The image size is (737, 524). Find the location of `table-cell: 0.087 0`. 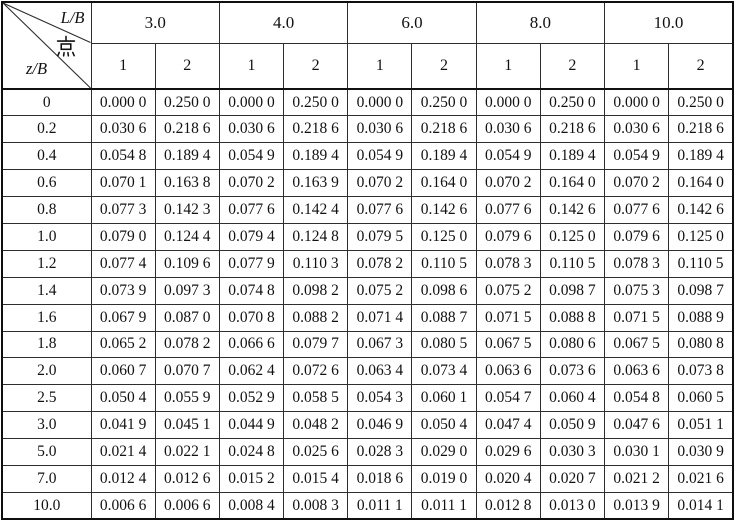

table-cell: 0.087 0 is located at coordinates (187, 317).